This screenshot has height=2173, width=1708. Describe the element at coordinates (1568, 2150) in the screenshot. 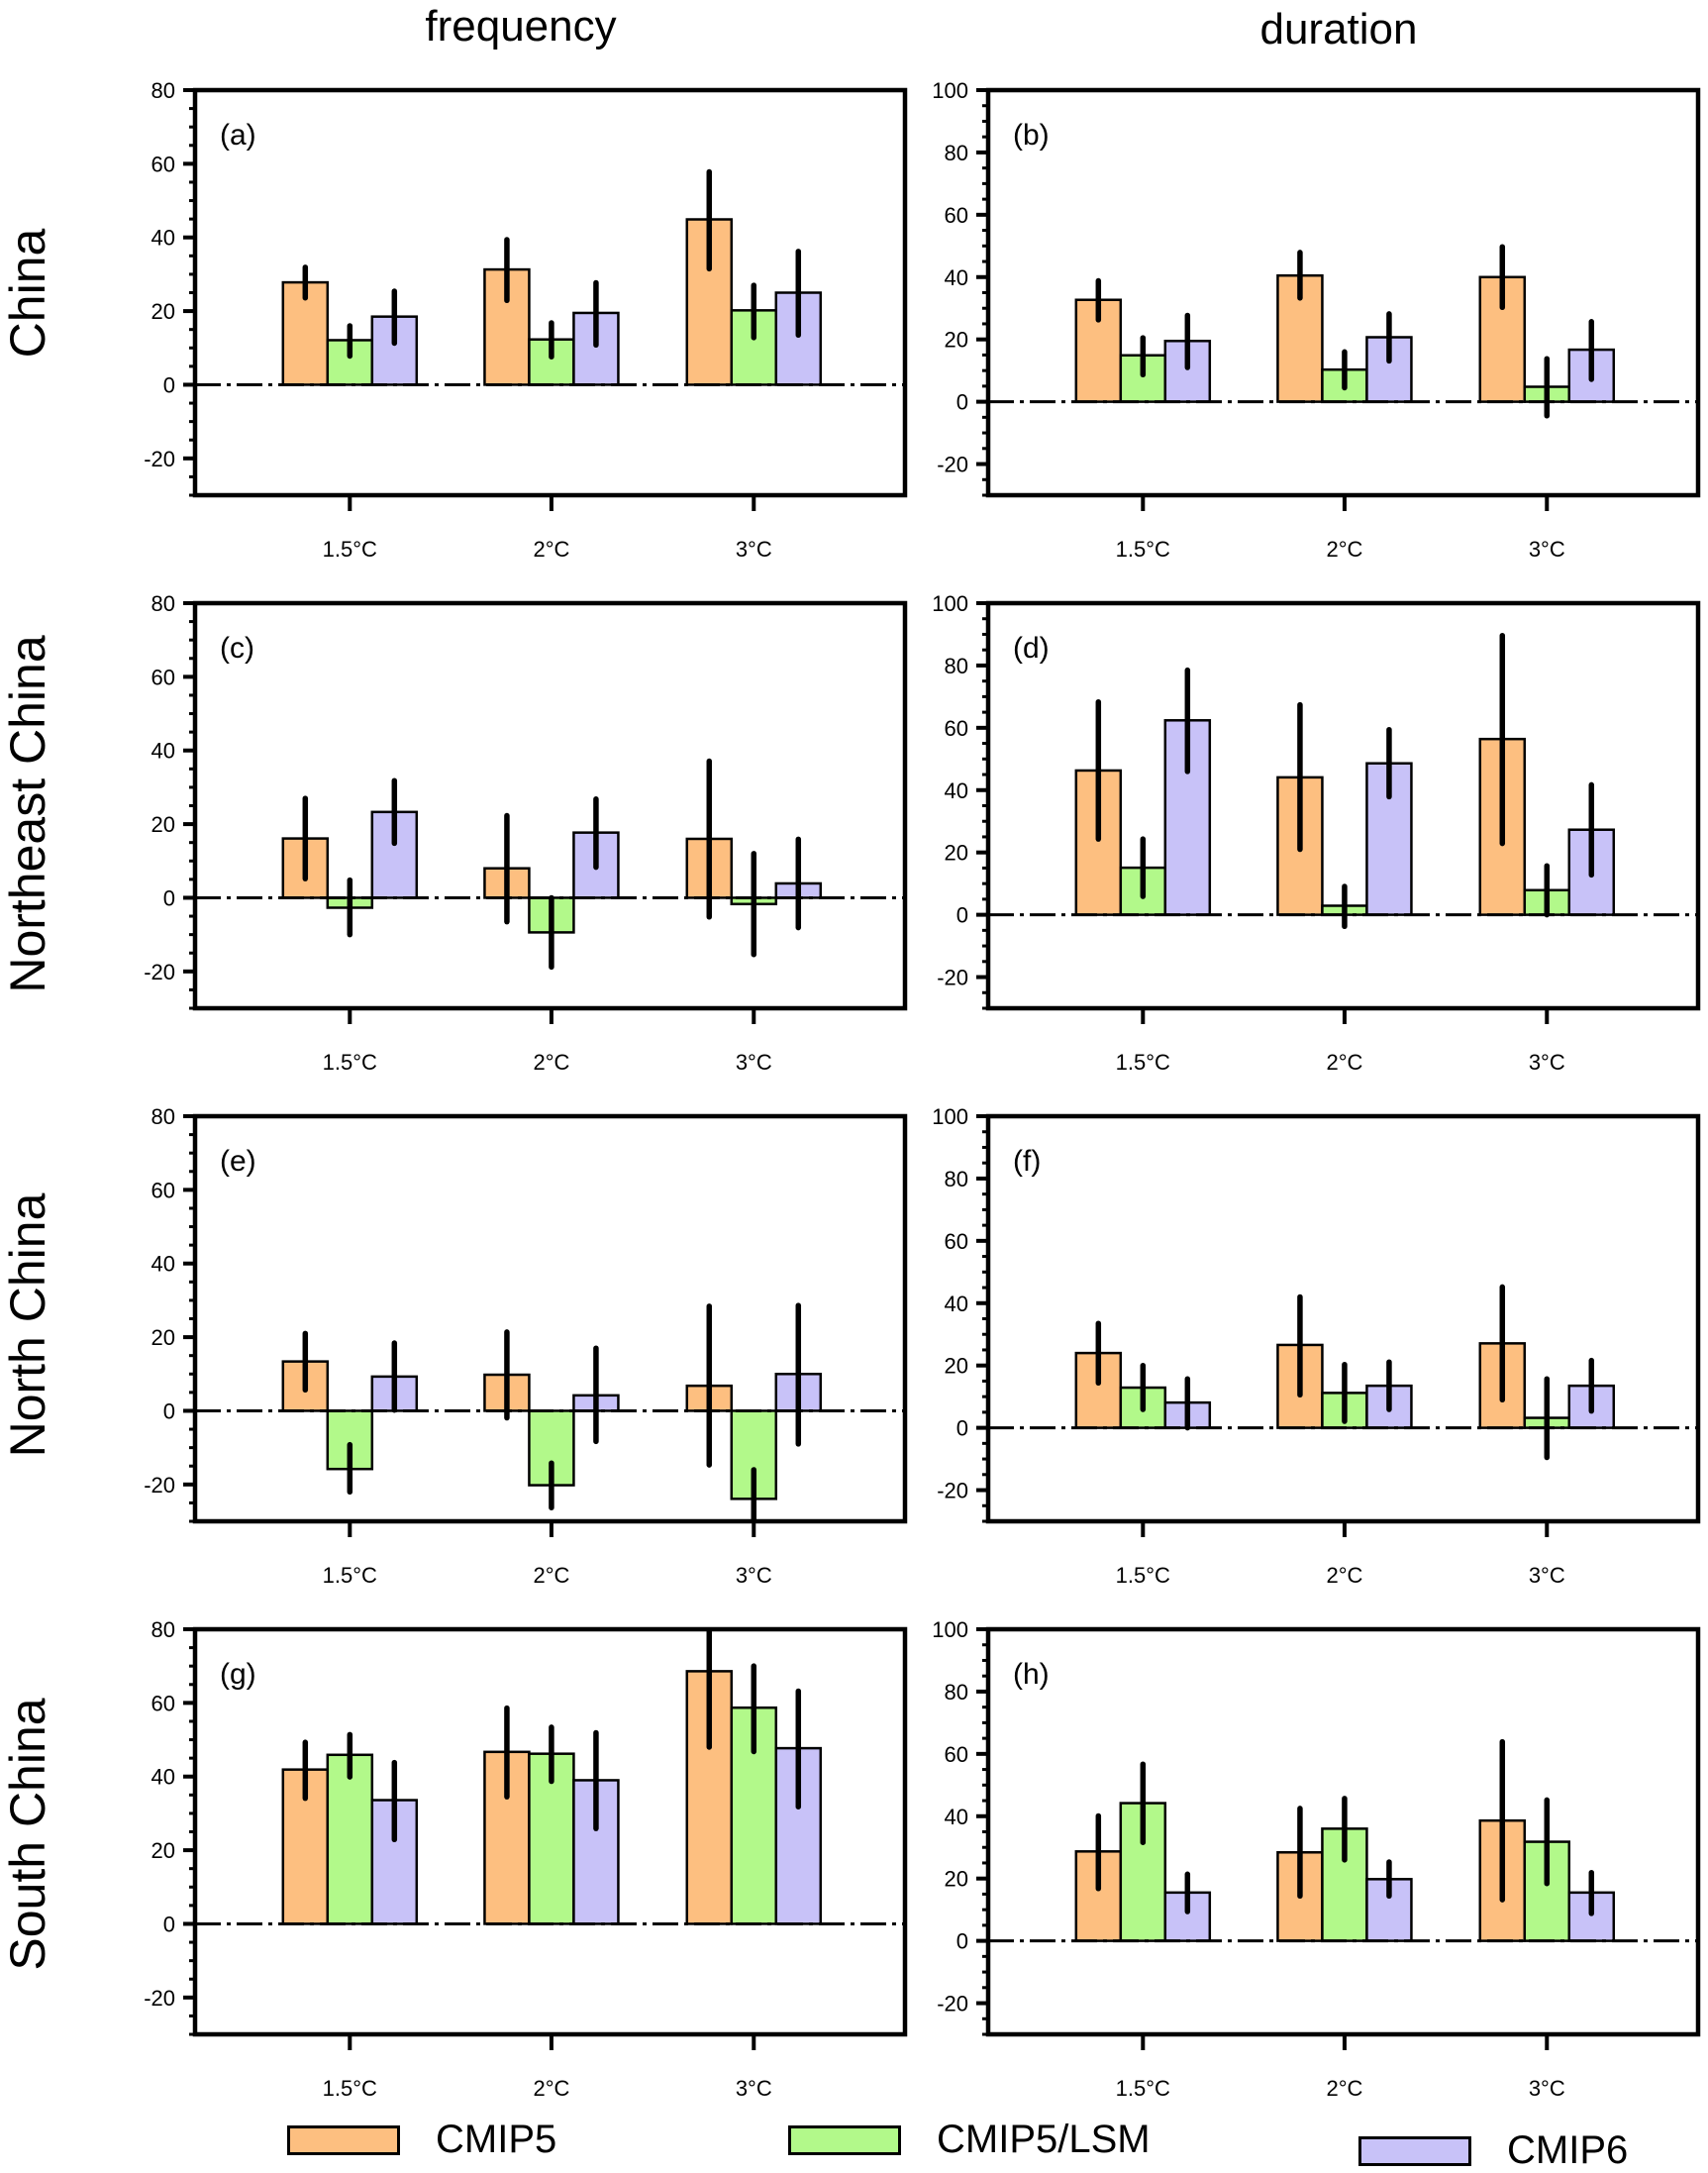

I see `legend-label-cmip6: CMIP6` at that location.